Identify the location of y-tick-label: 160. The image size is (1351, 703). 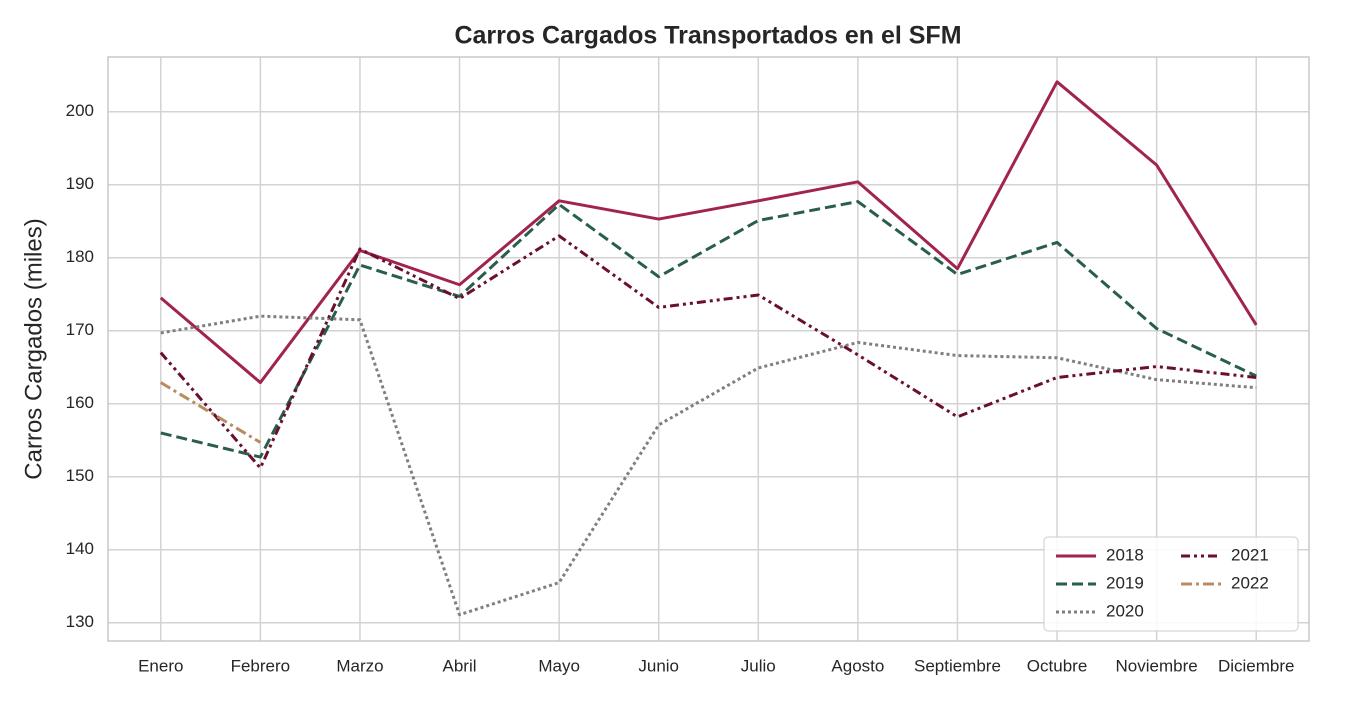
(80, 402).